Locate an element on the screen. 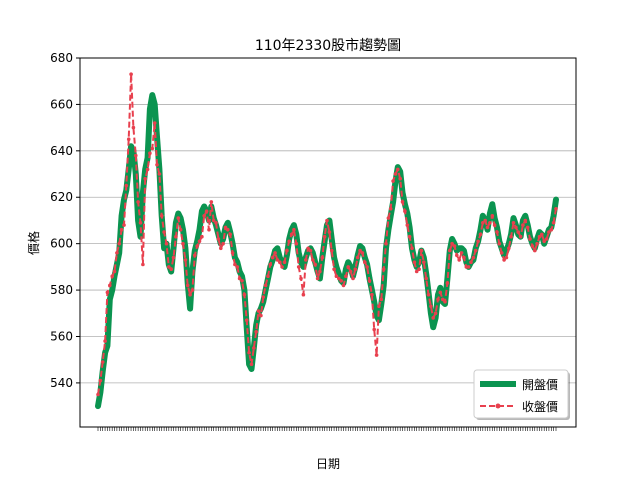 This screenshot has width=640, height=484. legend: 開盤價 收盤價 is located at coordinates (521, 394).